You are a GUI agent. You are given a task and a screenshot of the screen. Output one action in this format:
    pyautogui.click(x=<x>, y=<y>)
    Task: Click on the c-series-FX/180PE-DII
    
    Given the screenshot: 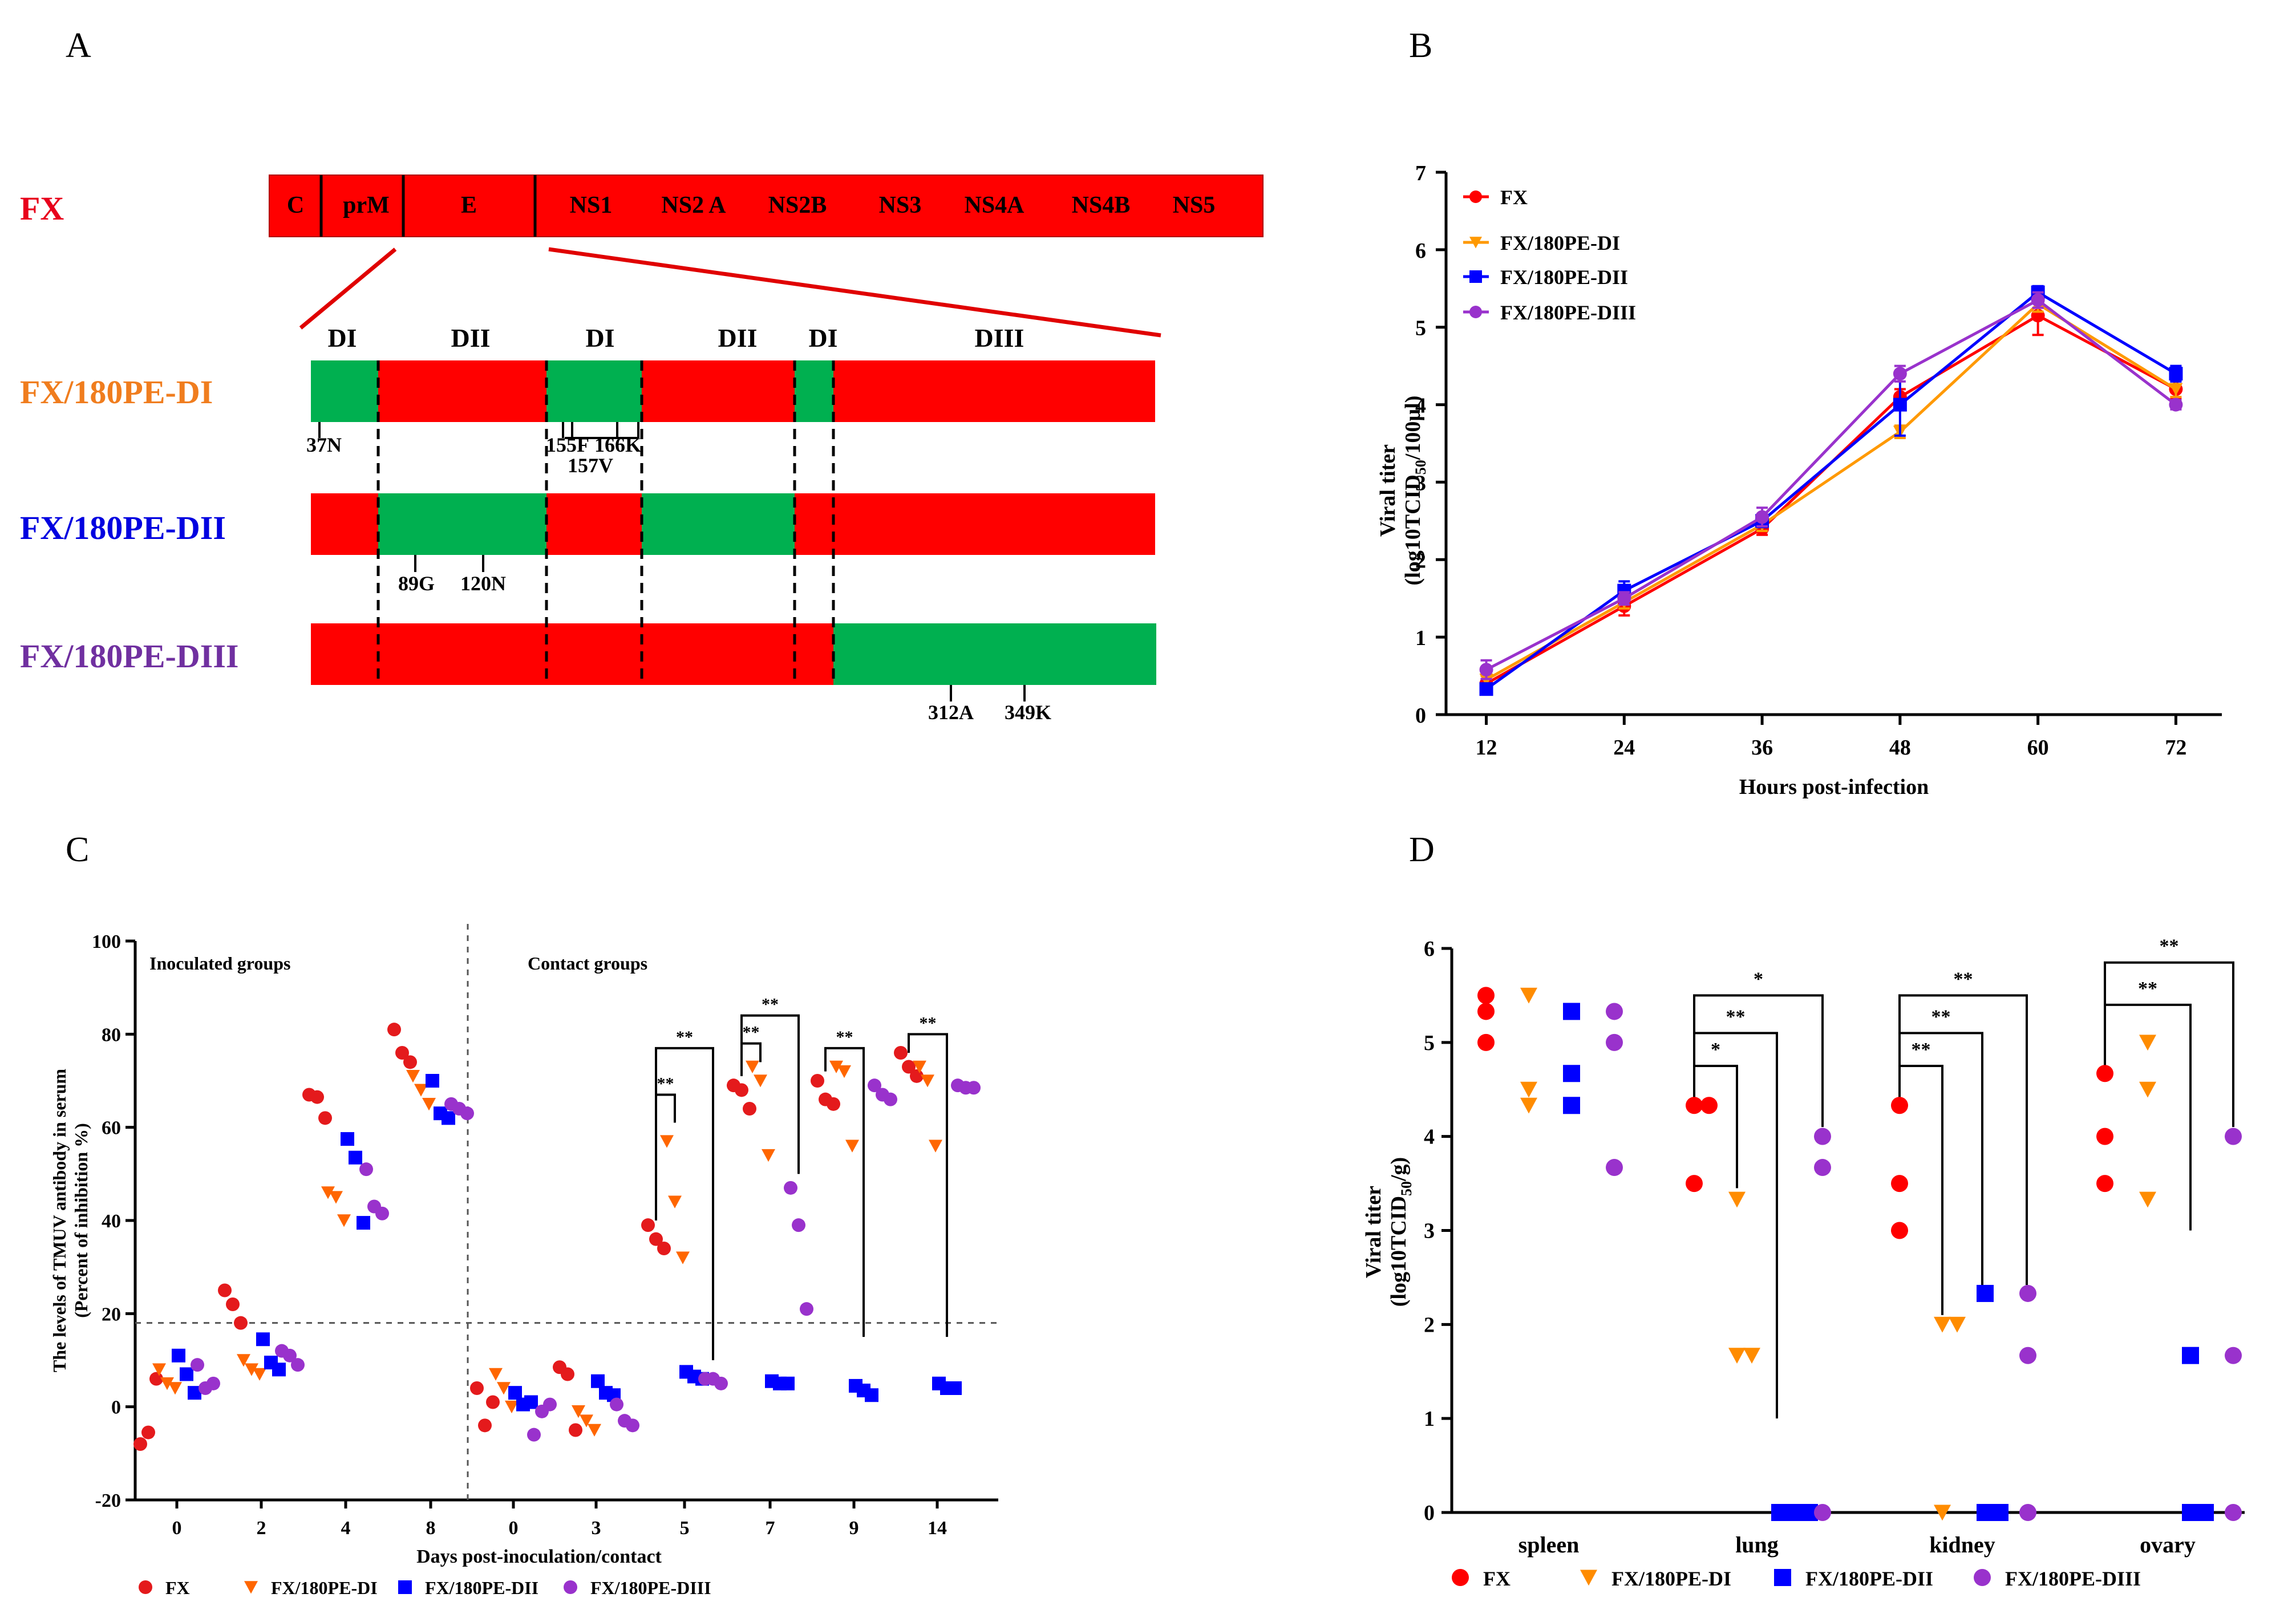 What is the action you would take?
    pyautogui.click(x=567, y=1243)
    